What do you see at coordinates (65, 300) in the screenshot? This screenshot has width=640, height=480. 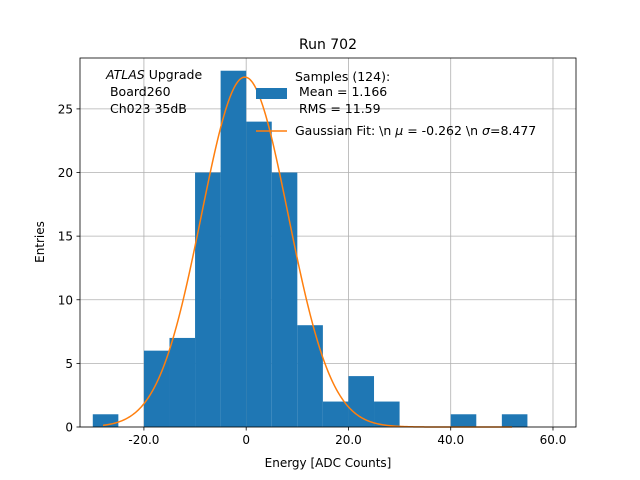 I see `y-tick-label: 10` at bounding box center [65, 300].